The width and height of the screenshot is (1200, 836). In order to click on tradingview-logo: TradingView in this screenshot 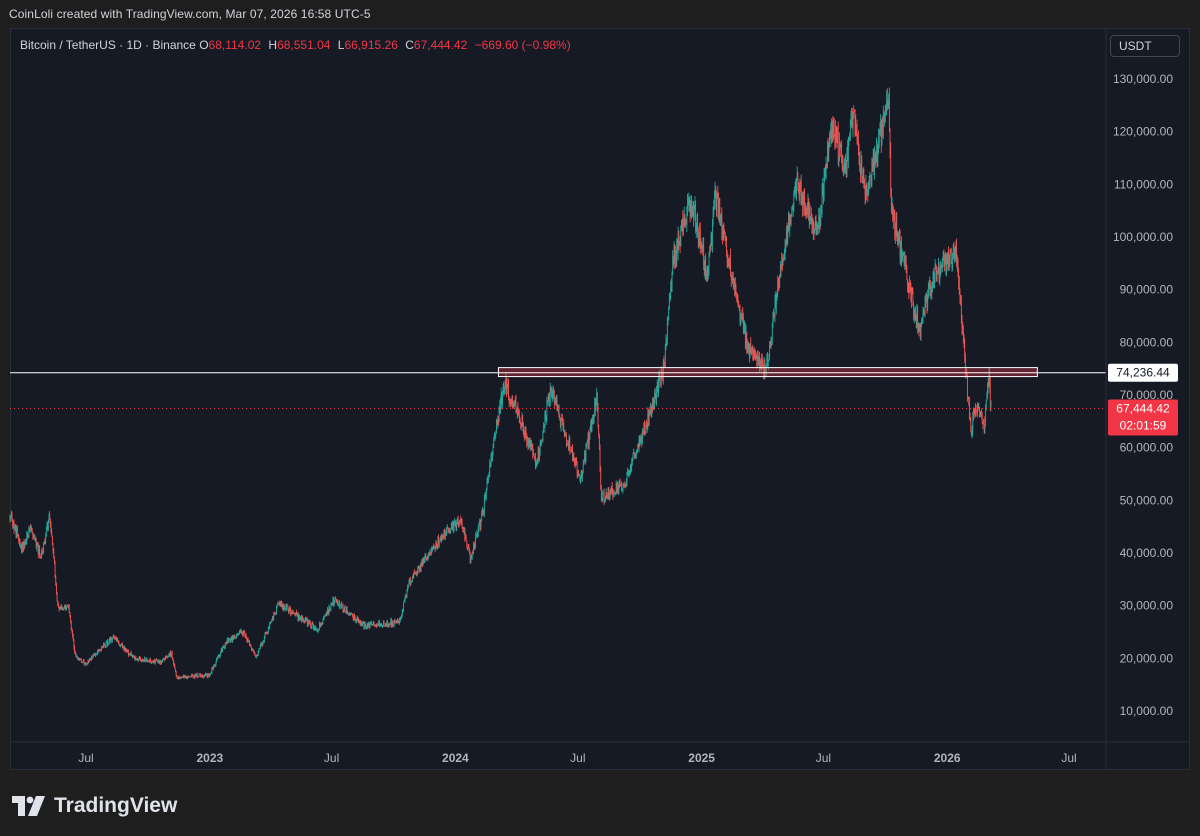, I will do `click(94, 806)`.